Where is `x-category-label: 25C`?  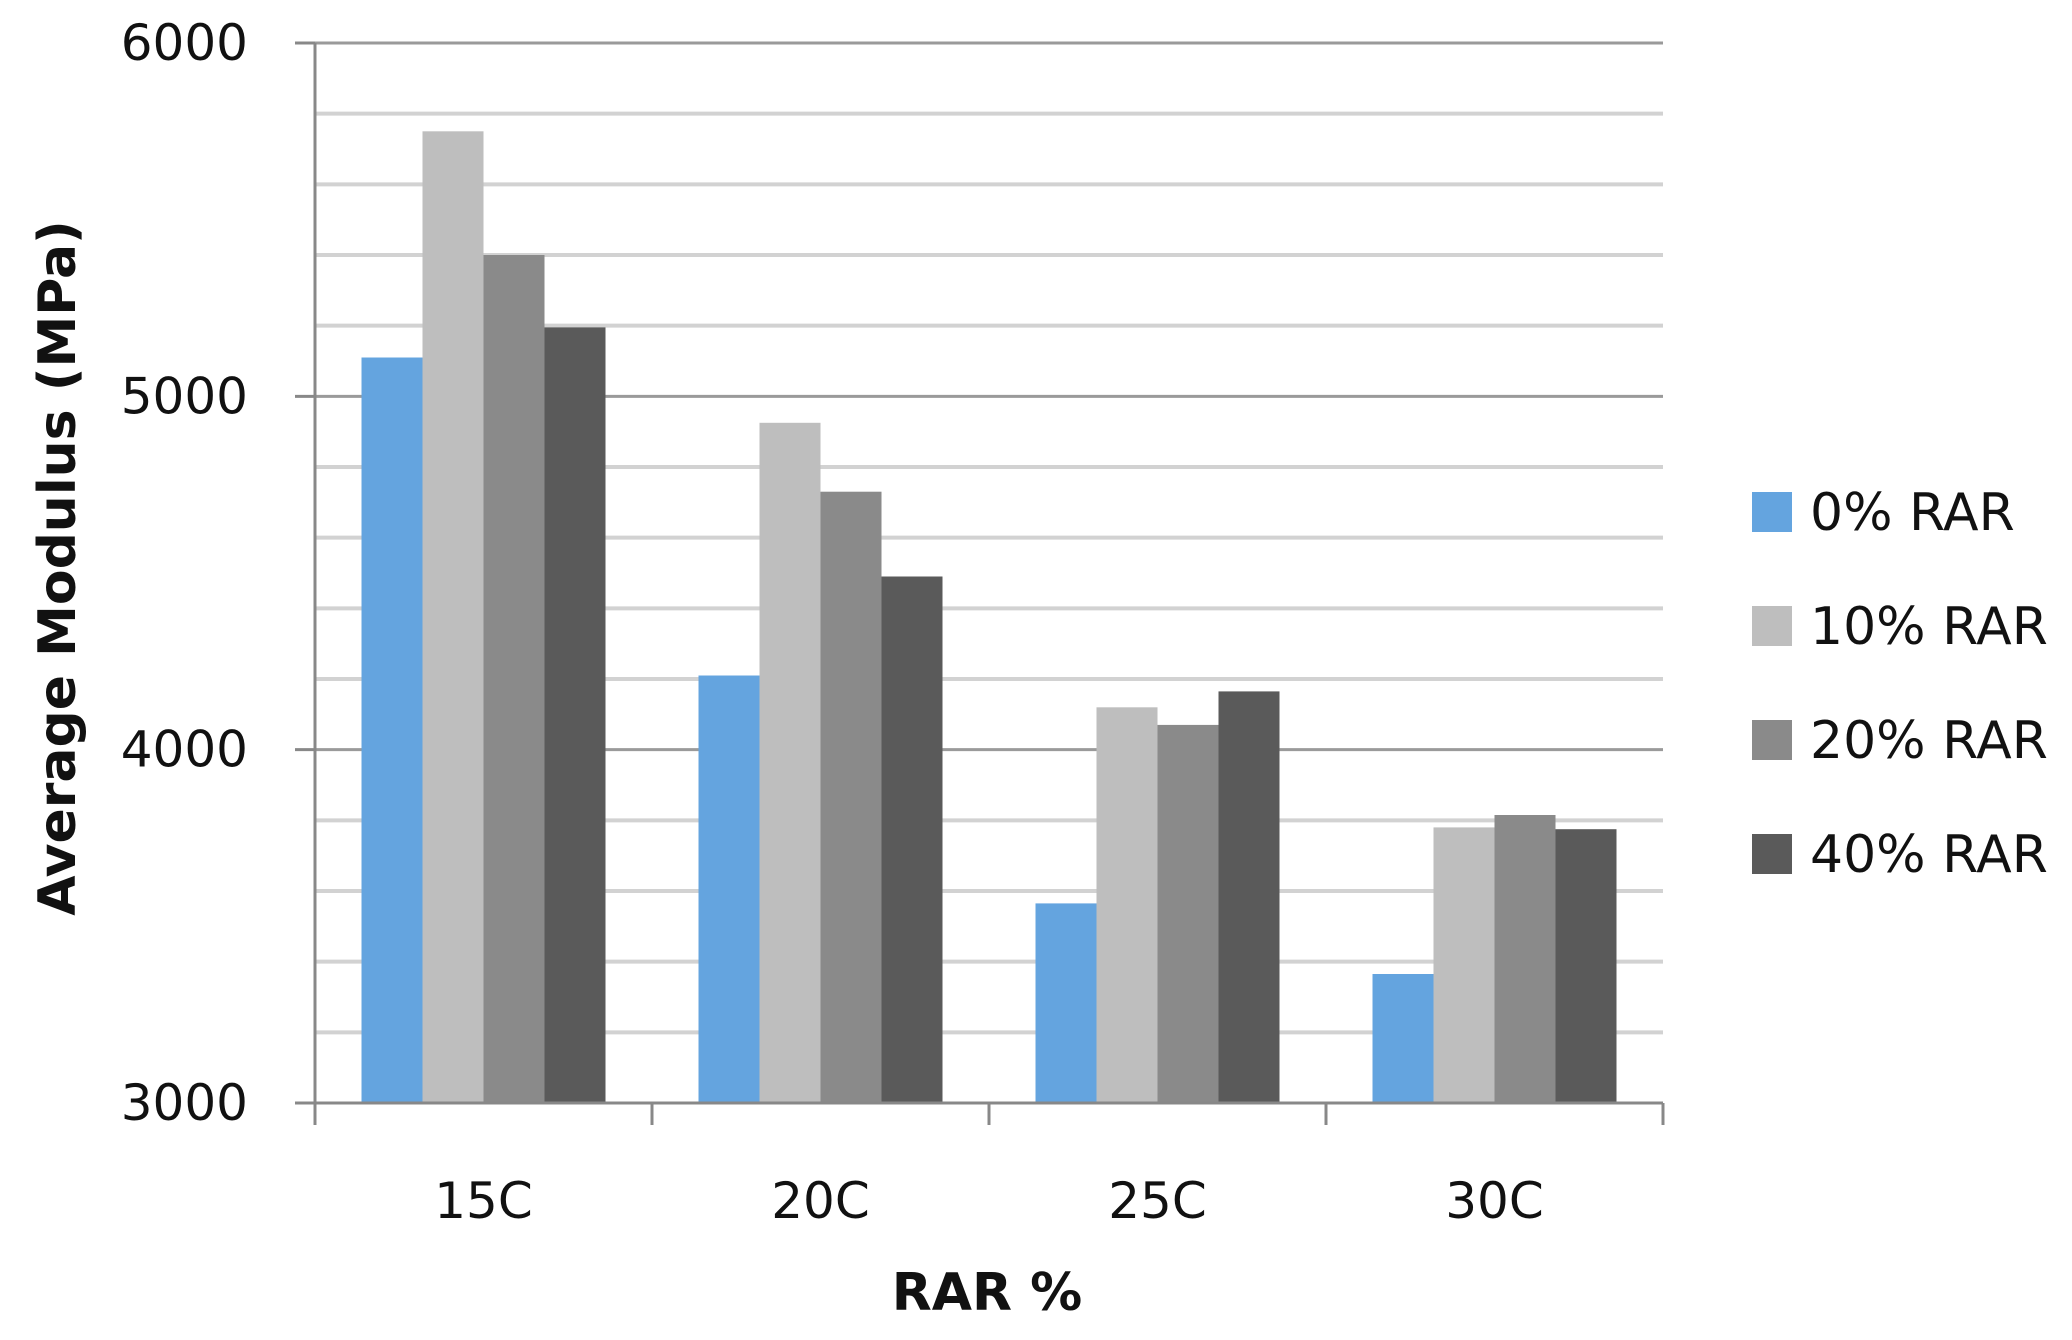 x-category-label: 25C is located at coordinates (1157, 1201).